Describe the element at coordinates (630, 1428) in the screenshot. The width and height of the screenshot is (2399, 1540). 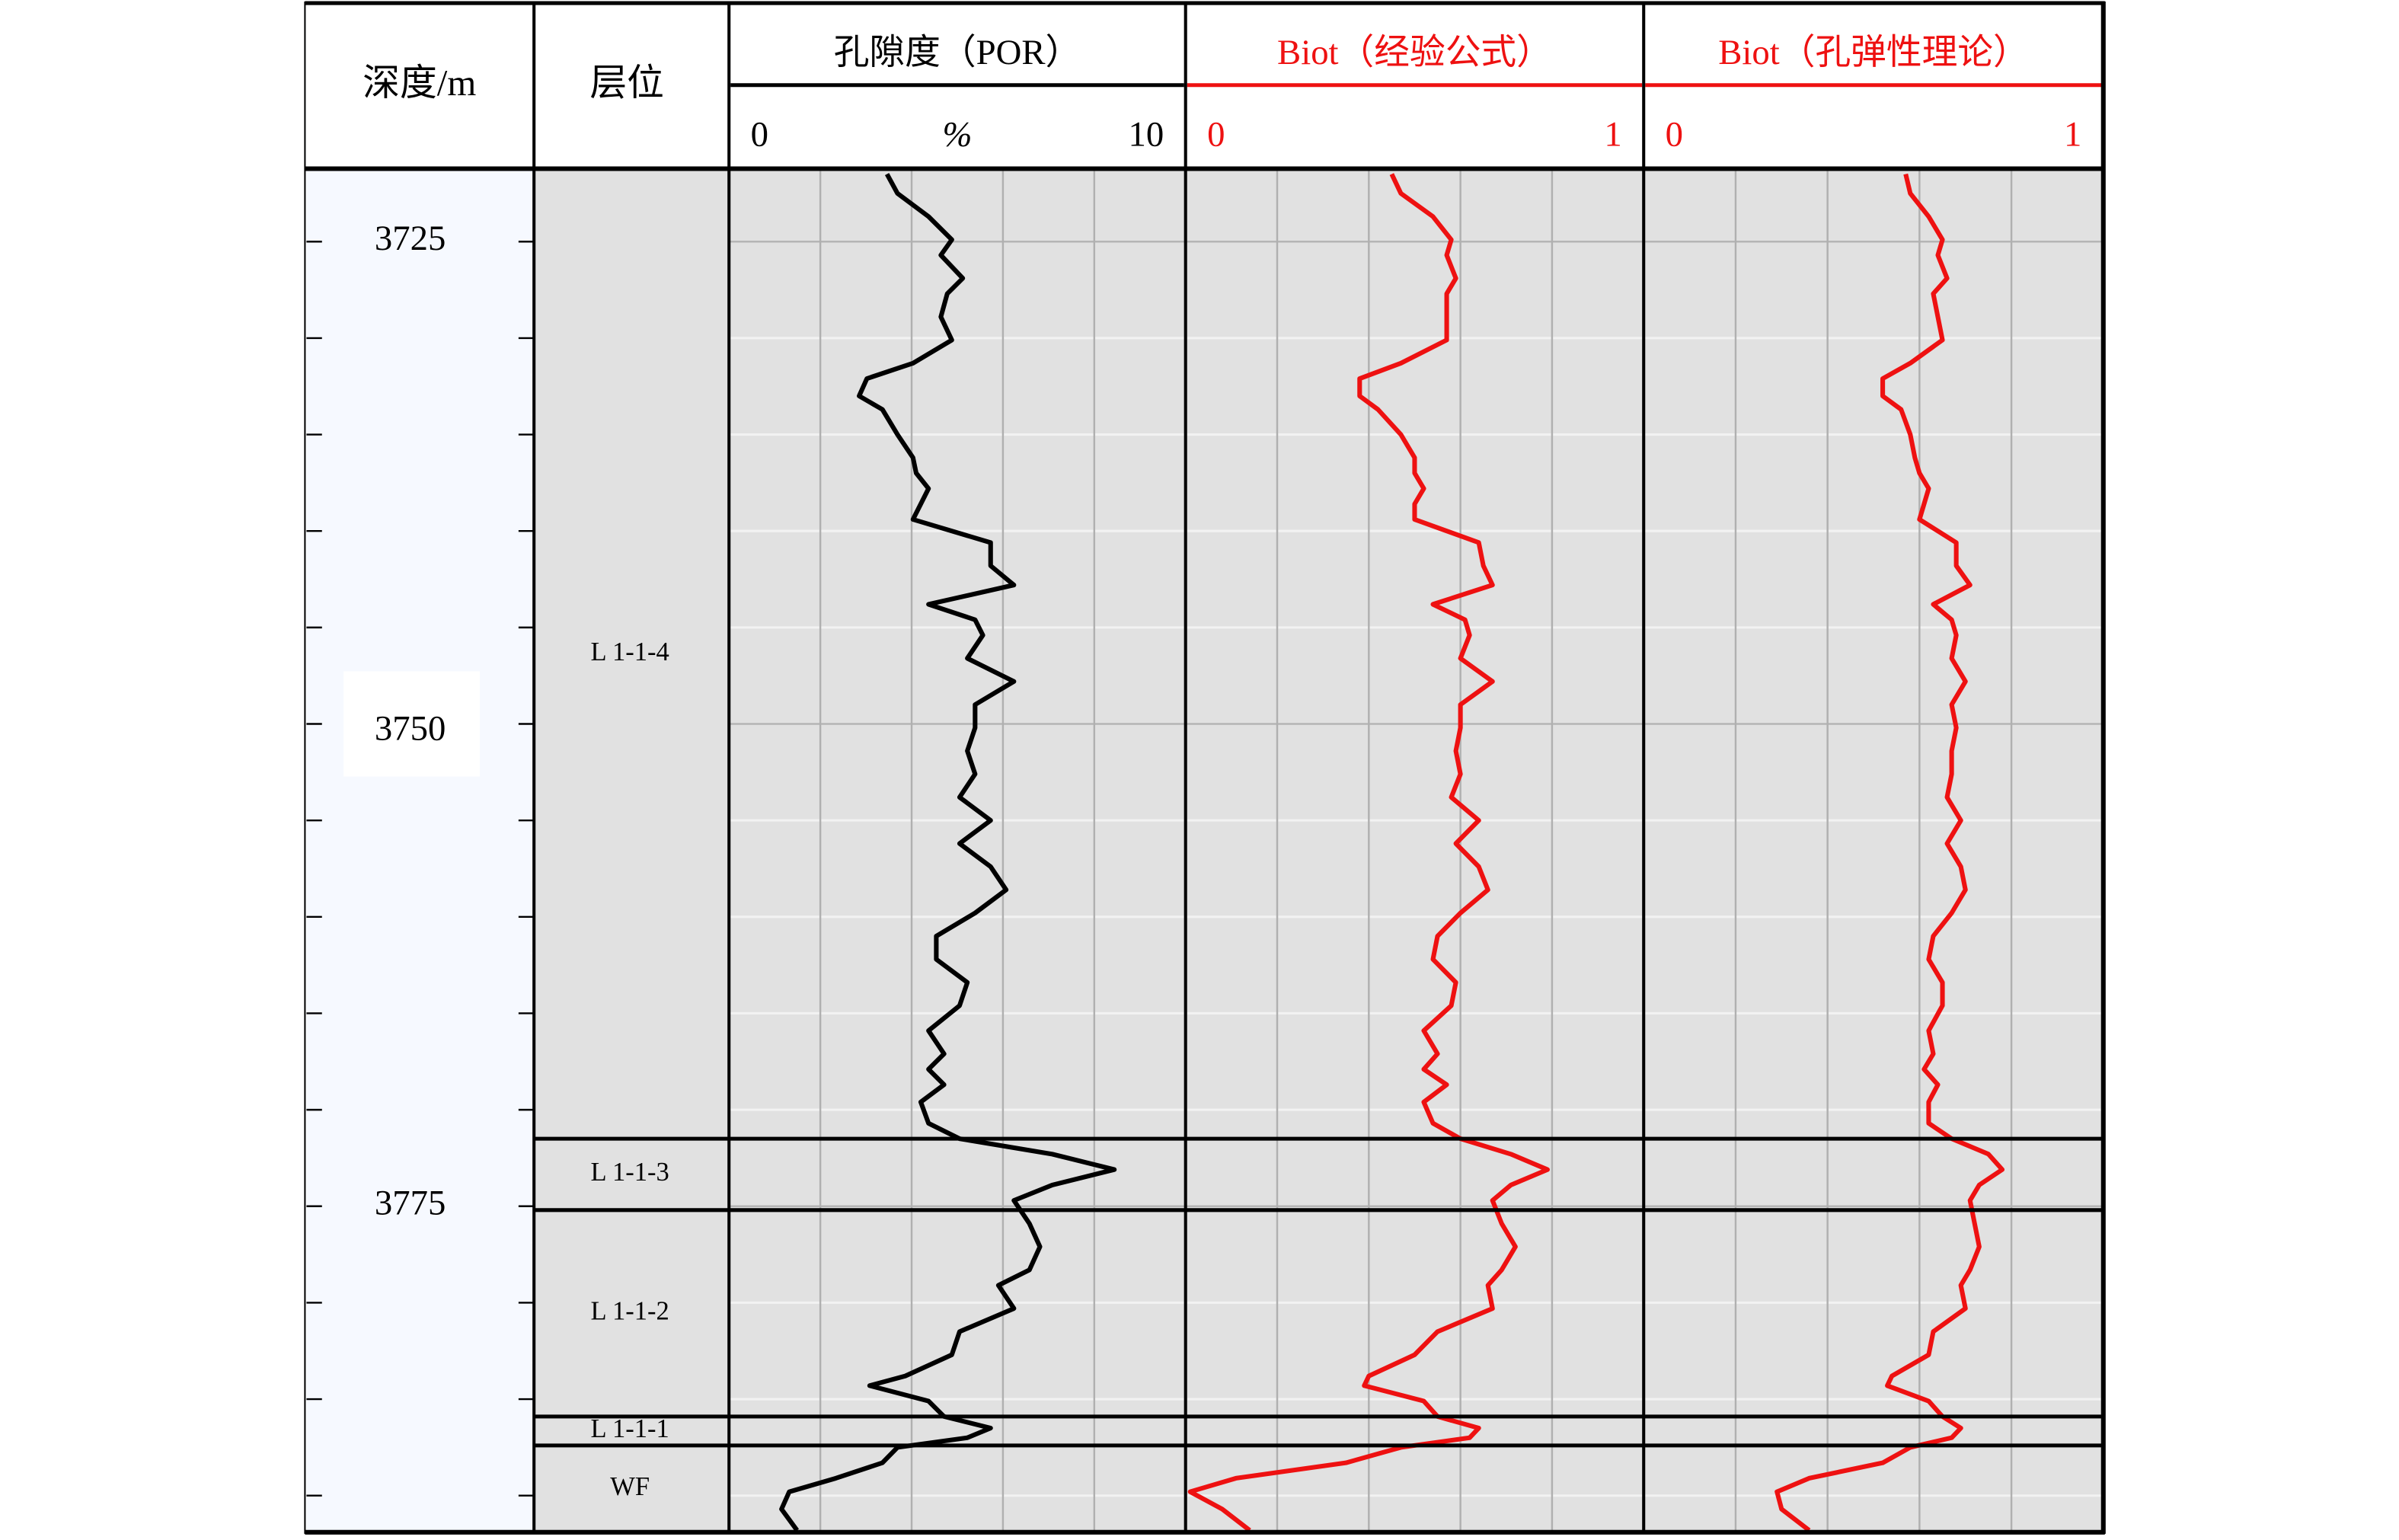
I see `zone-label: L 1-1-1` at that location.